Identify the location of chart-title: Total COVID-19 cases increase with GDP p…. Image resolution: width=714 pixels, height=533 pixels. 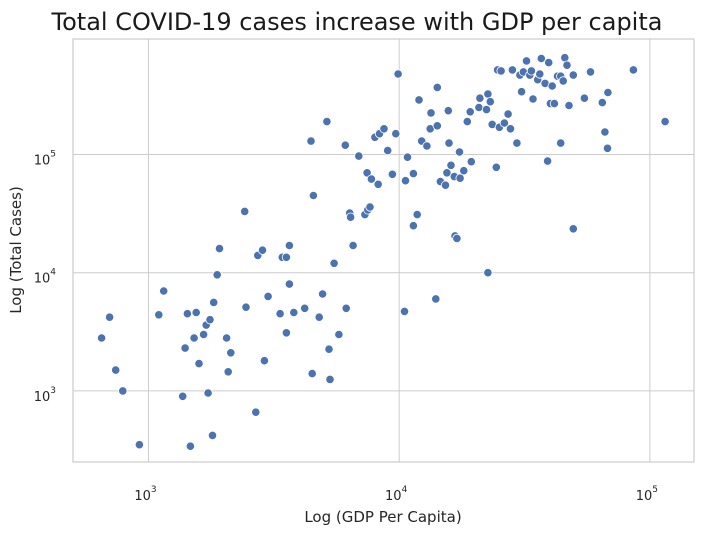
(357, 22).